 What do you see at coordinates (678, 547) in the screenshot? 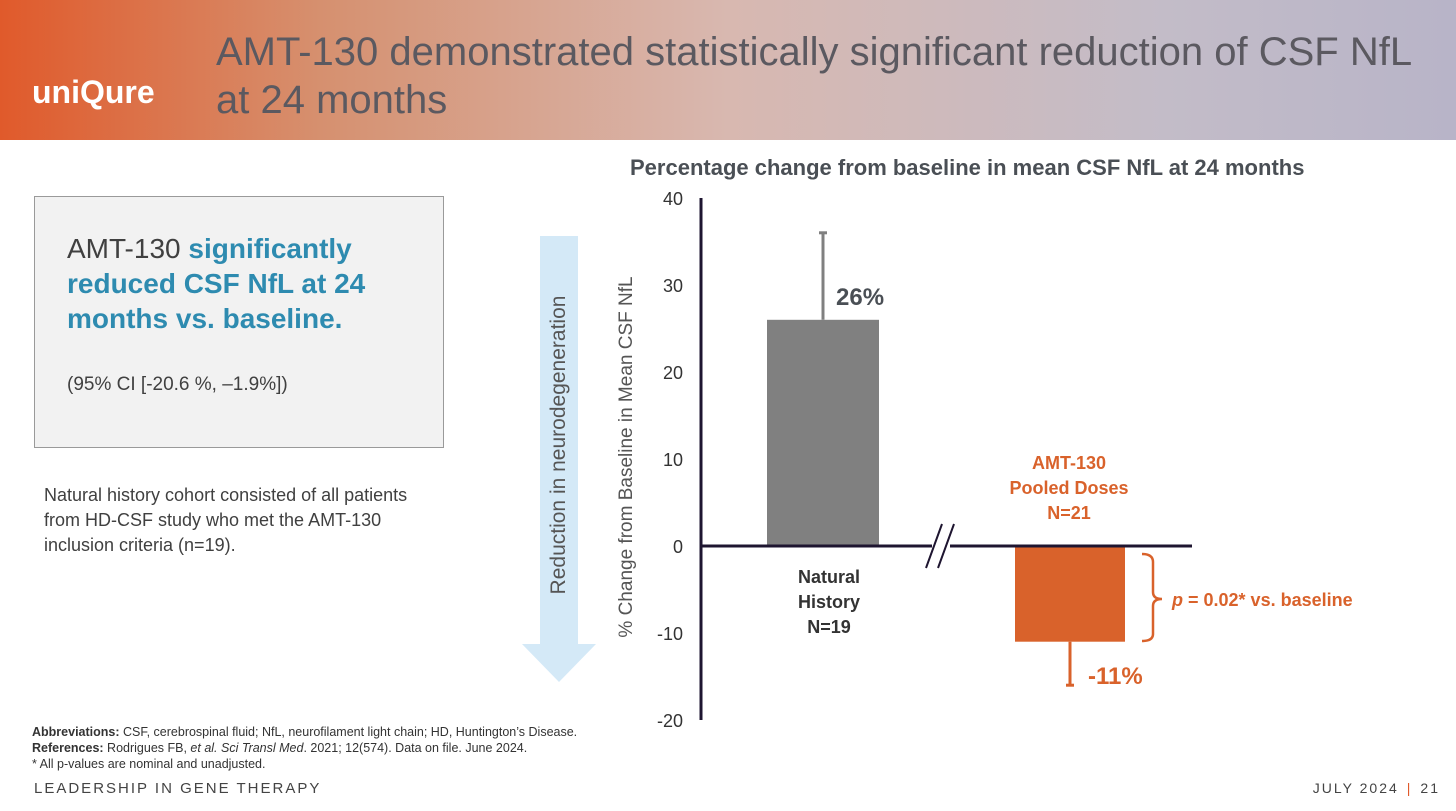
I see `y-tick-label: 0` at bounding box center [678, 547].